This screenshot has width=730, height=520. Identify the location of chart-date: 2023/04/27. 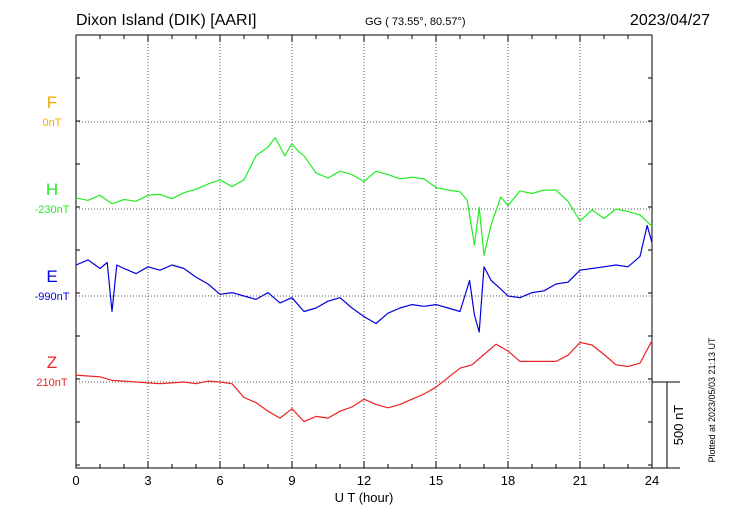
(670, 20).